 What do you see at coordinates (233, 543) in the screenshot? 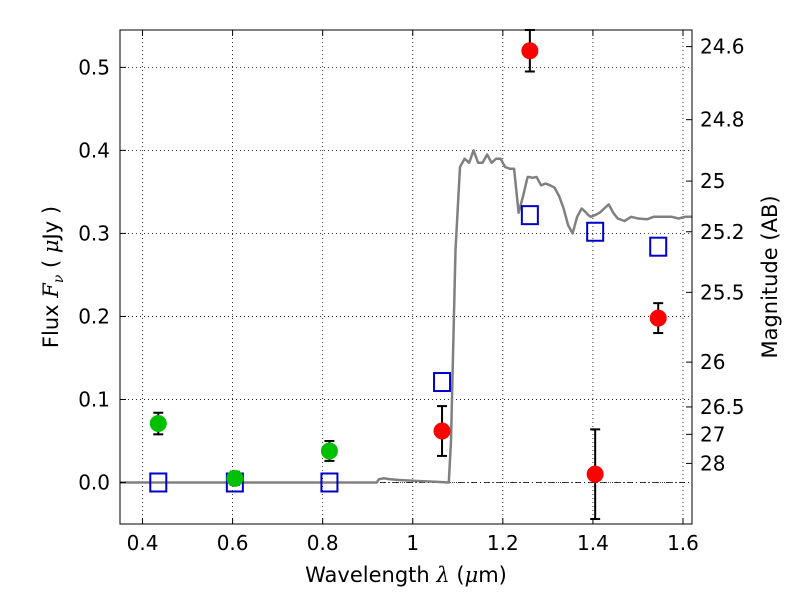
I see `x-tick-label: 0.6` at bounding box center [233, 543].